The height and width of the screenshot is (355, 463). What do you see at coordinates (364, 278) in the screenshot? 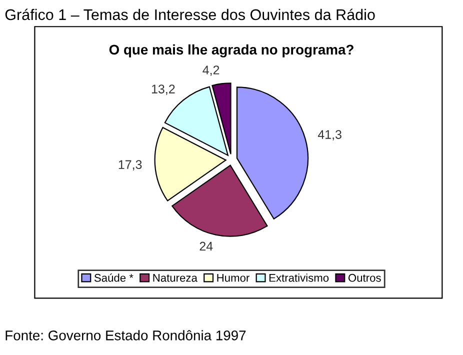
I see `legend-label: Outros` at bounding box center [364, 278].